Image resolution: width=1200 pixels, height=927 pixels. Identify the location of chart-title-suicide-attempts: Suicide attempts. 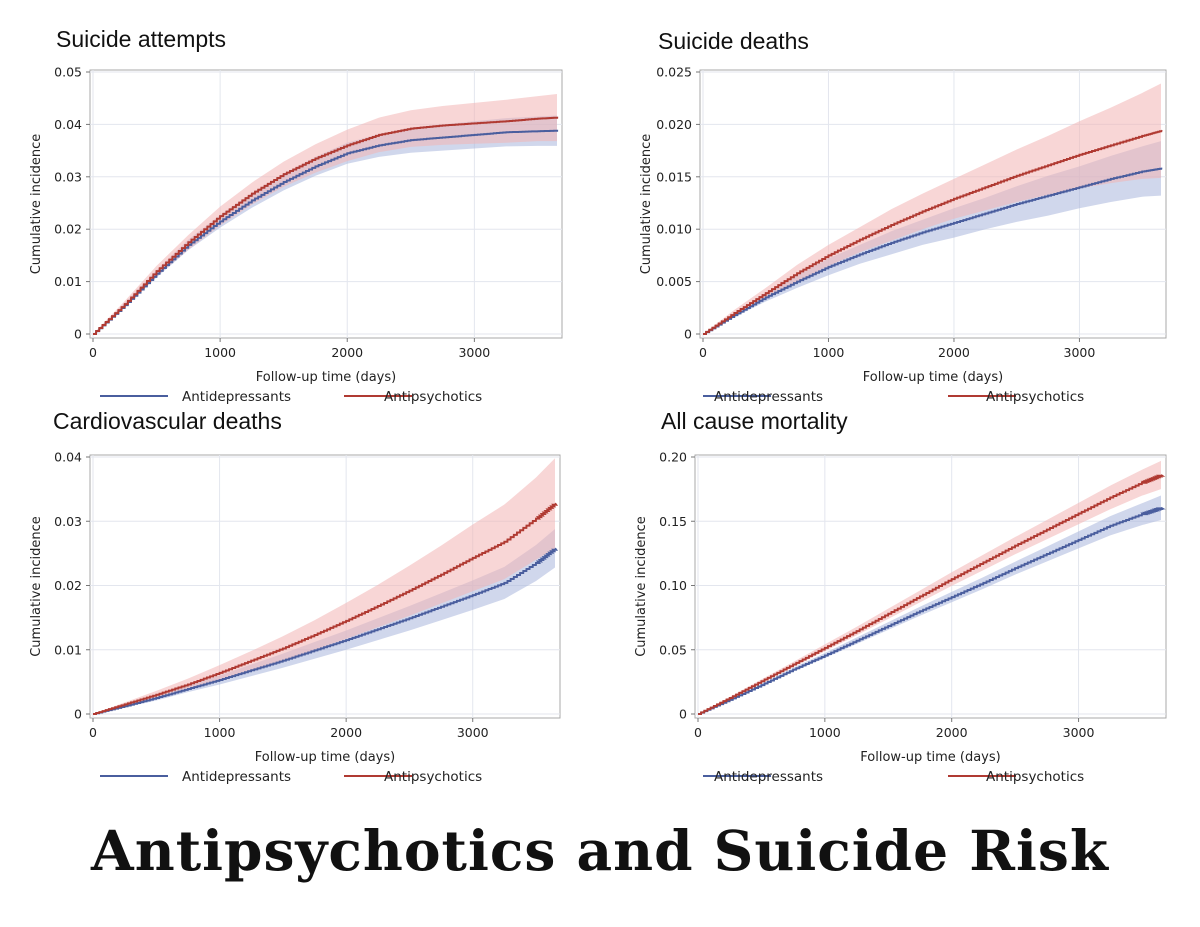
(141, 39).